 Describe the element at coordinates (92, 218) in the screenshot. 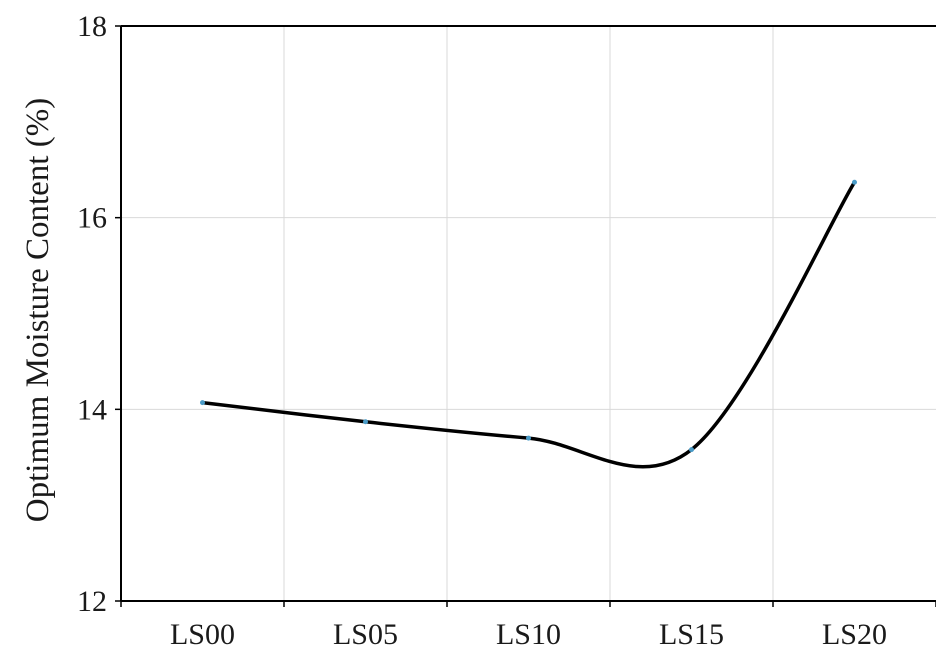

I see `y-tick-label: 16` at that location.